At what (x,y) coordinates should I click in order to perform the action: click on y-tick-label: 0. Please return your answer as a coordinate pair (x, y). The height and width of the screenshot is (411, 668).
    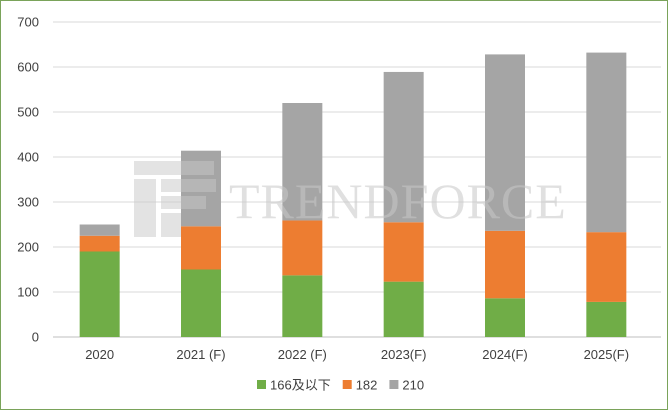
    Looking at the image, I should click on (35, 337).